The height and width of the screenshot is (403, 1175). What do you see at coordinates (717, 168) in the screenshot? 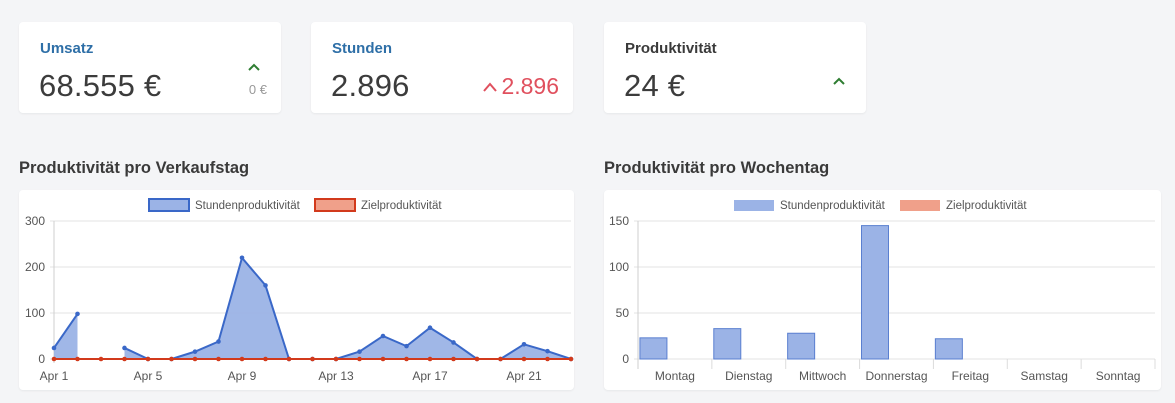
I see `section-title-wochentag: Produktivität pro Wochentag` at bounding box center [717, 168].